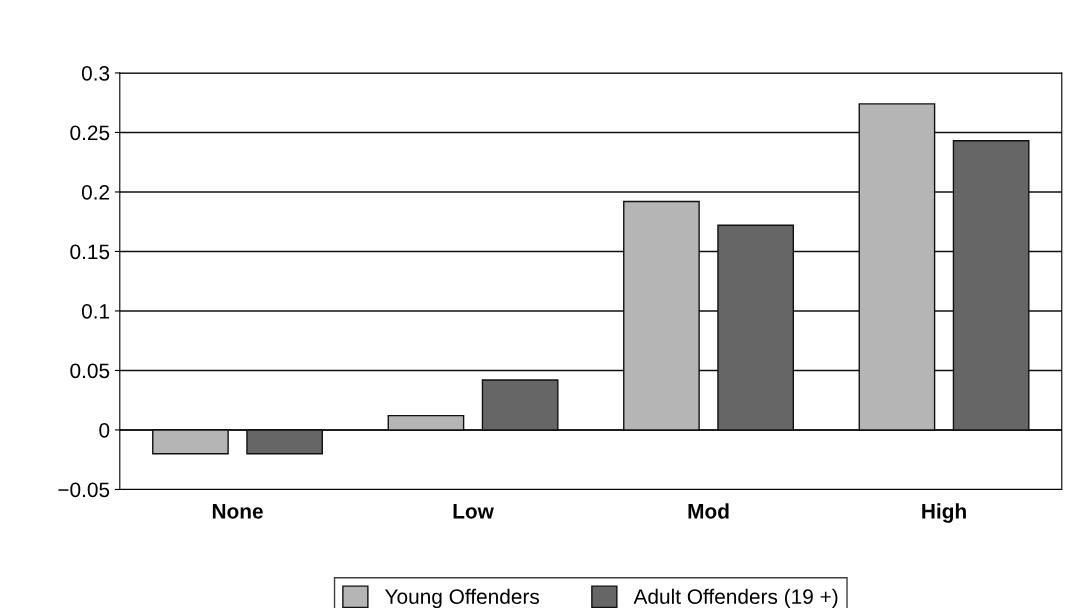 This screenshot has width=1089, height=608. I want to click on x-tick-label: Low, so click(473, 511).